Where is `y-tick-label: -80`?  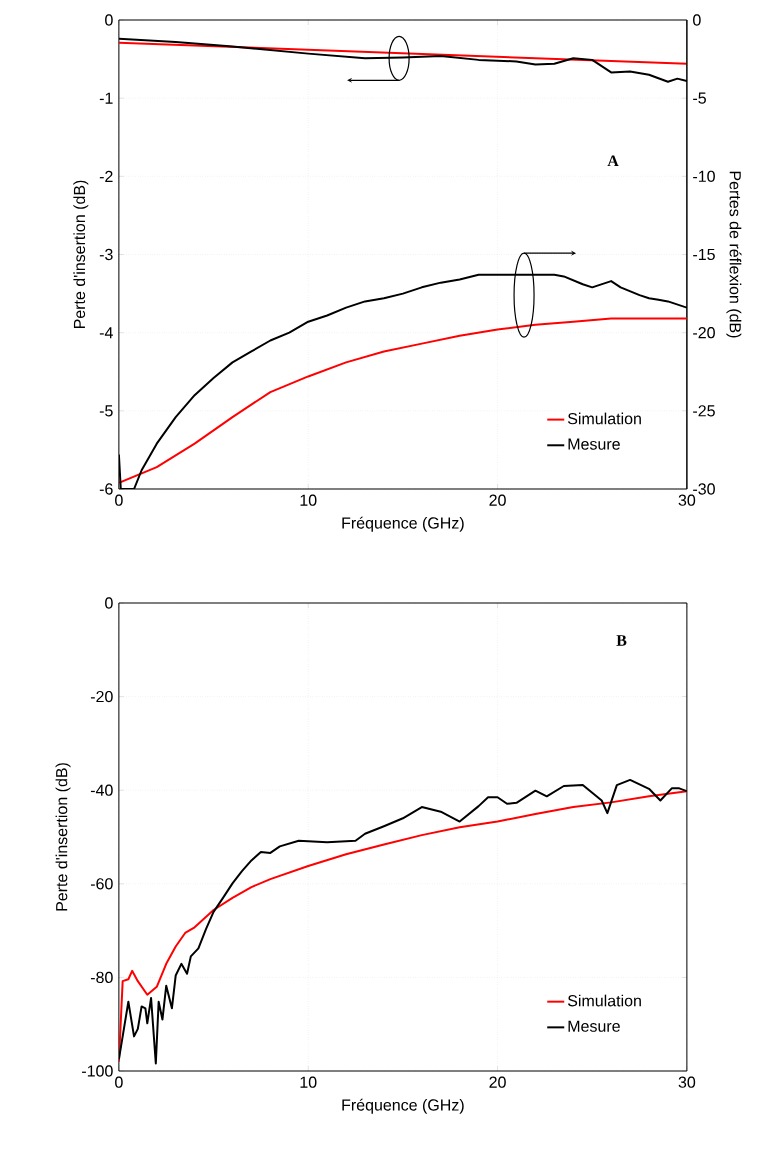
y-tick-label: -80 is located at coordinates (102, 977).